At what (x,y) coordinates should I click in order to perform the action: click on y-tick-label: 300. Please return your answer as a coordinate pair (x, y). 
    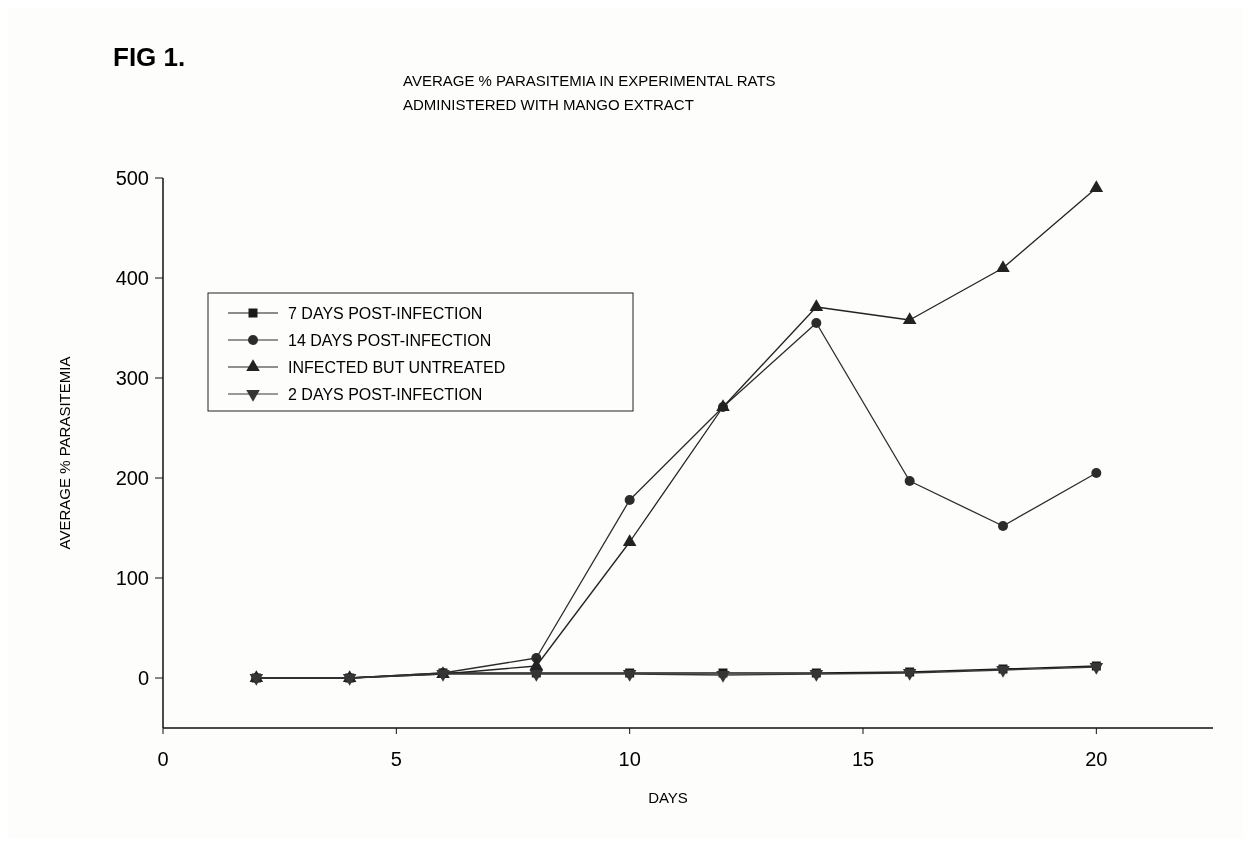
    Looking at the image, I should click on (132, 378).